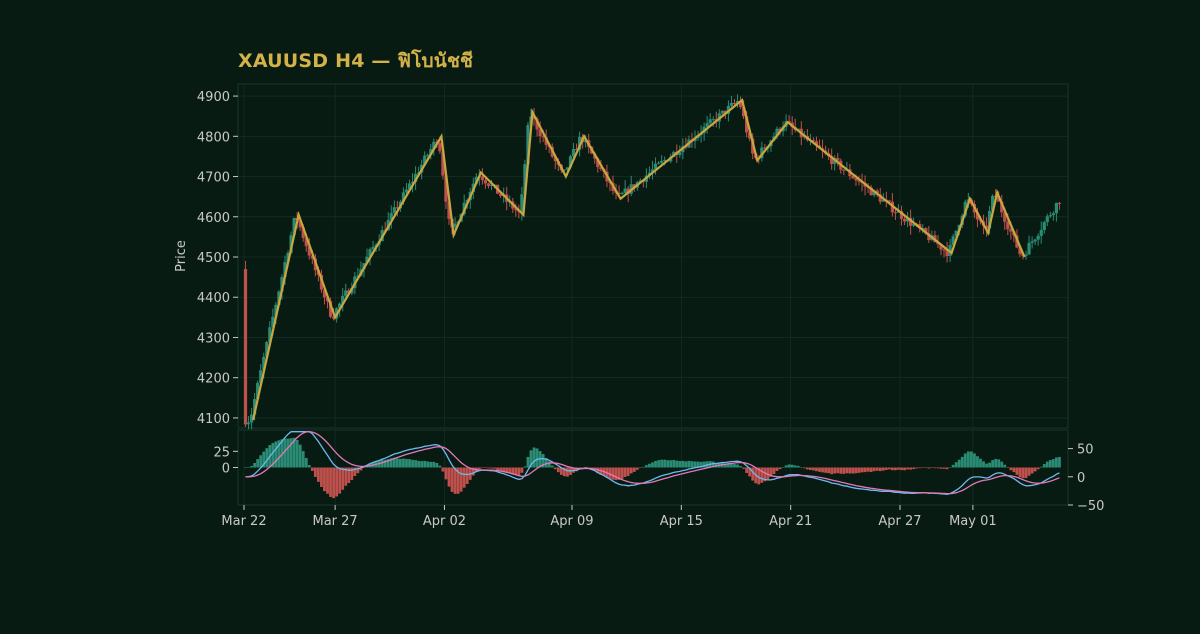 Image resolution: width=1200 pixels, height=634 pixels. I want to click on x-tick-label: Apr 21, so click(790, 521).